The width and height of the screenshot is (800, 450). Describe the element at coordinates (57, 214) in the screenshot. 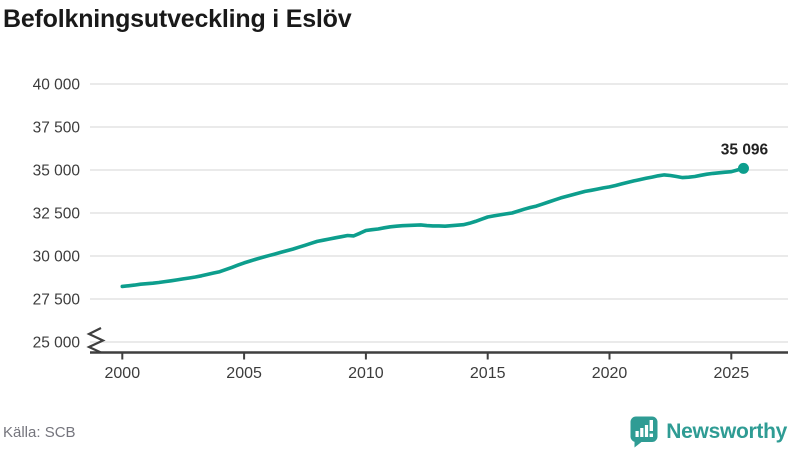

I see `y-tick-label: 32 500` at that location.